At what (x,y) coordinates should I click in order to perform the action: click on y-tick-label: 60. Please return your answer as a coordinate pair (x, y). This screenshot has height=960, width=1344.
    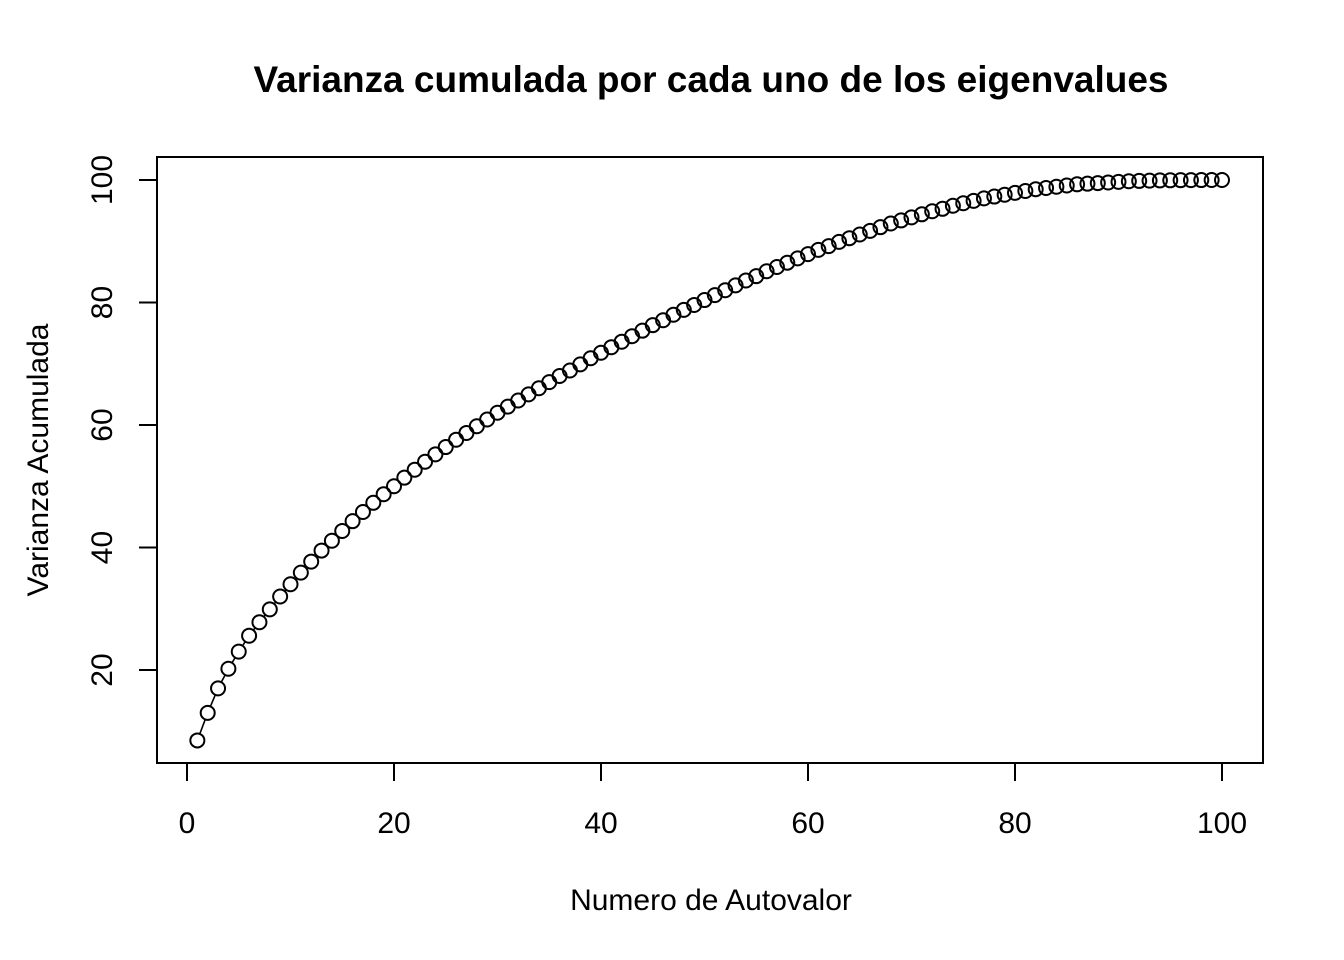
    Looking at the image, I should click on (102, 424).